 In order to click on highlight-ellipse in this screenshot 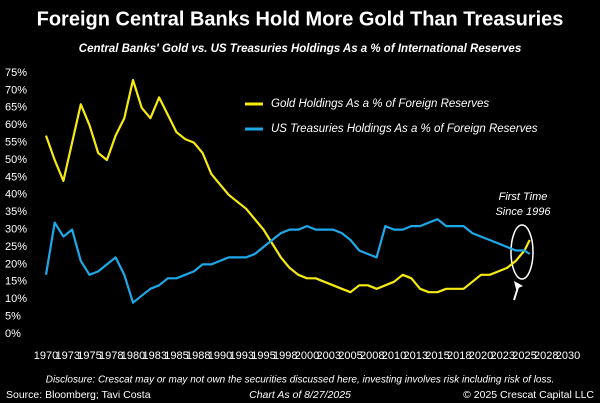, I will do `click(522, 252)`.